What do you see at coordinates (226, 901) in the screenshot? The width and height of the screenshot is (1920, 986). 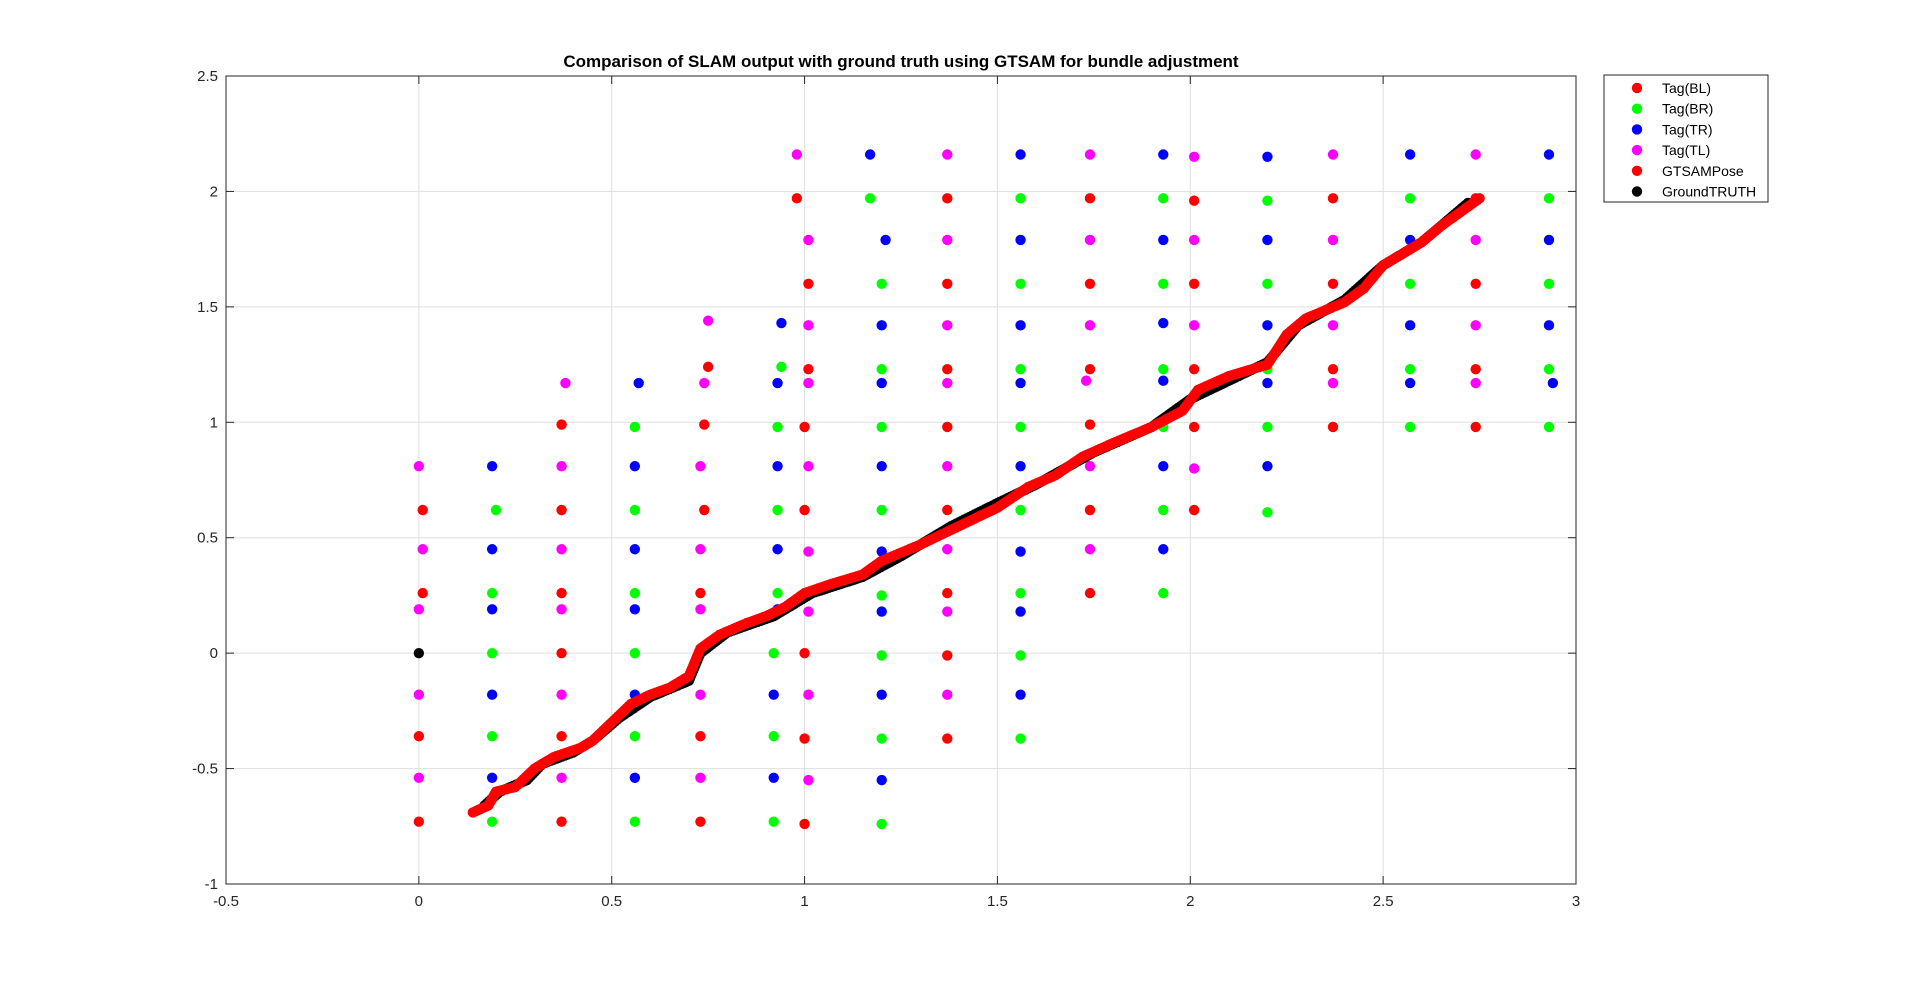 I see `x-tick-label: -0.5` at bounding box center [226, 901].